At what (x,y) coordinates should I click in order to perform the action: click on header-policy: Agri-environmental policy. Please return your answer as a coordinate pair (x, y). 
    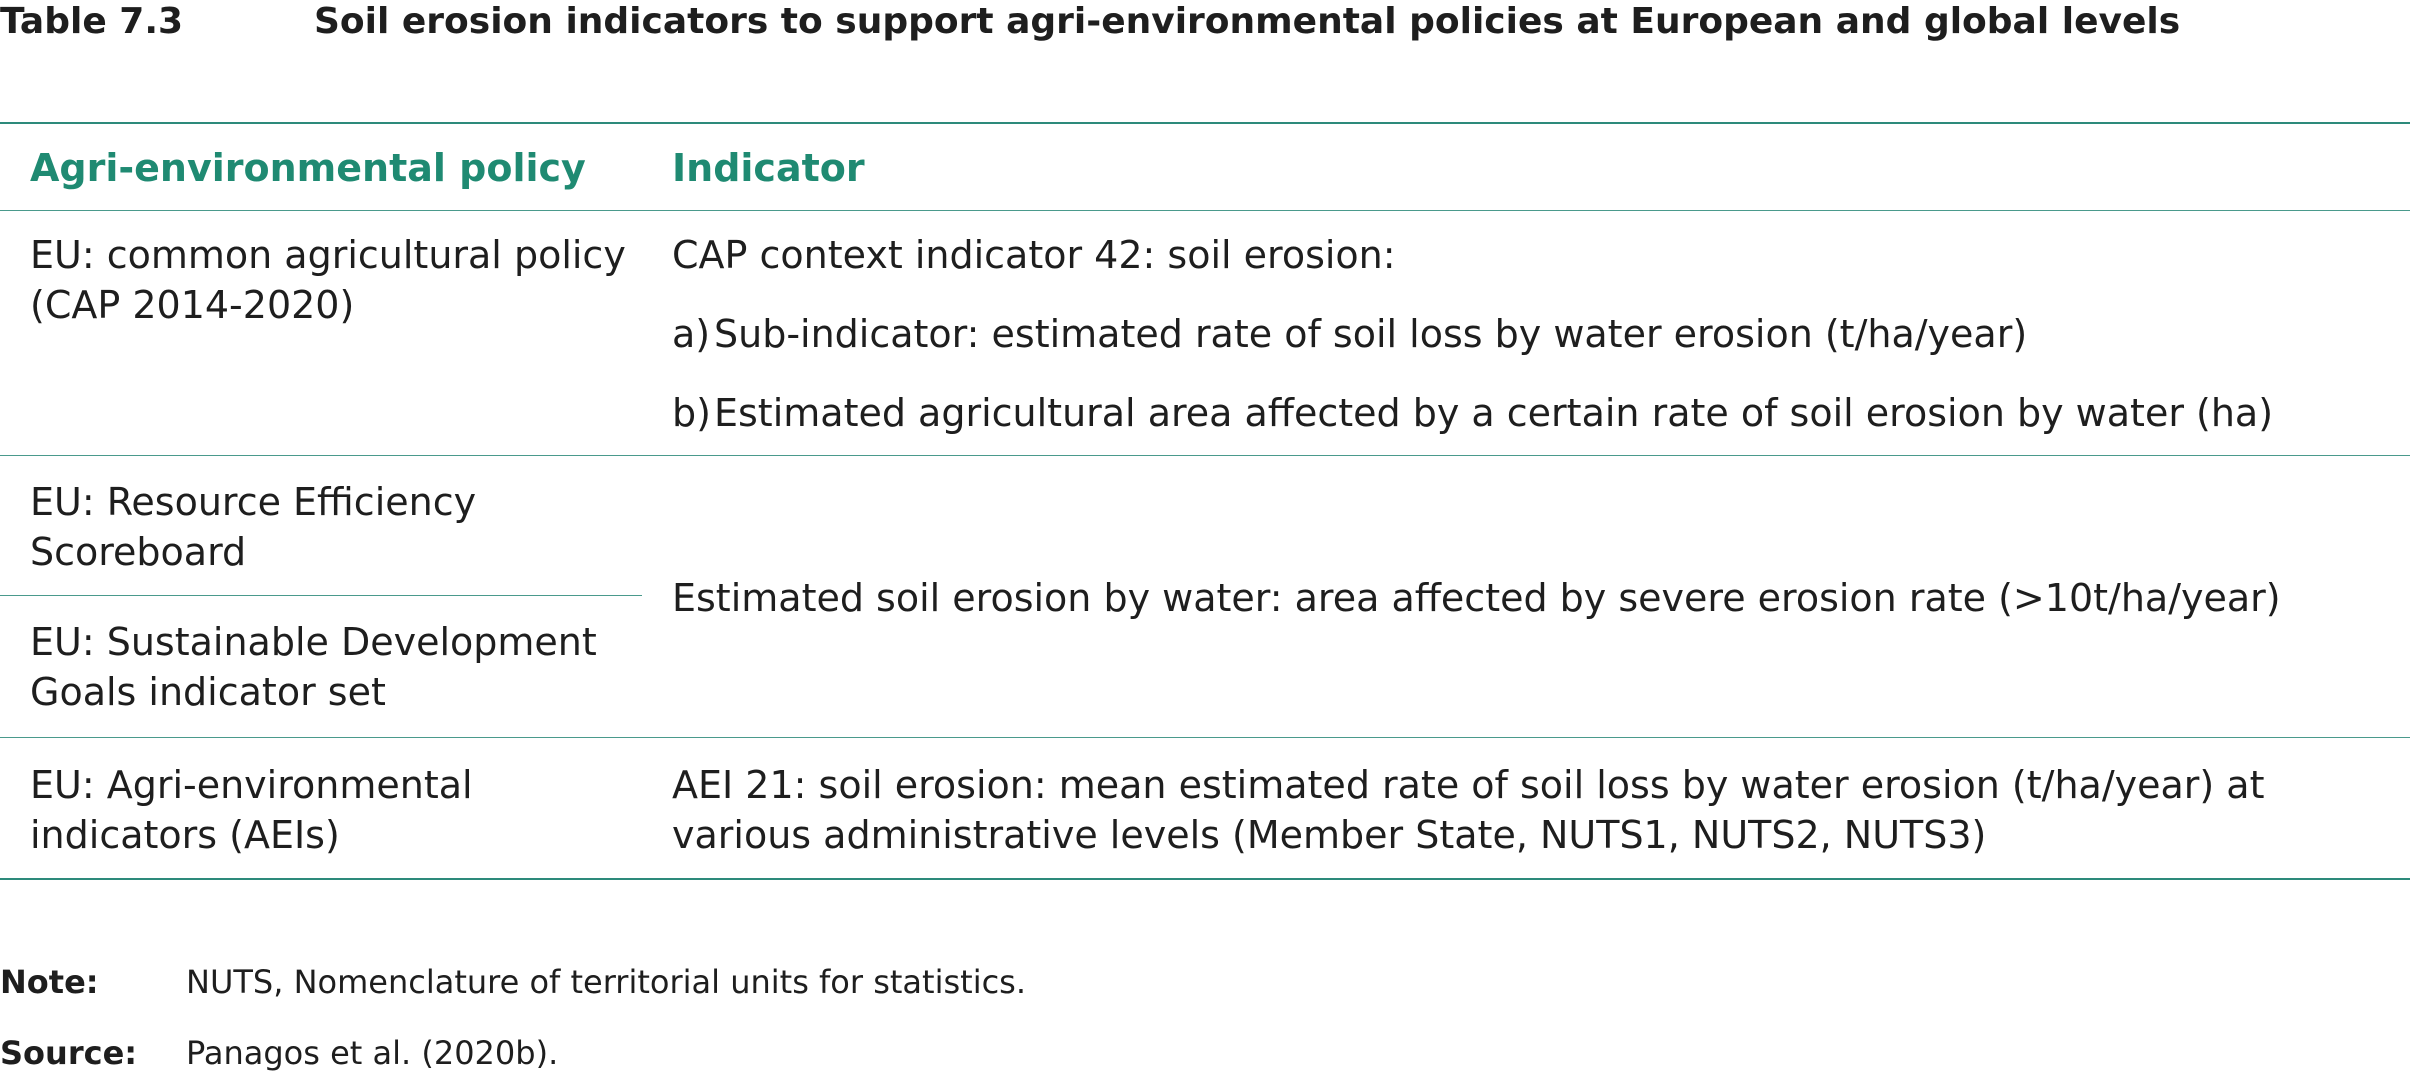
    Looking at the image, I should click on (308, 168).